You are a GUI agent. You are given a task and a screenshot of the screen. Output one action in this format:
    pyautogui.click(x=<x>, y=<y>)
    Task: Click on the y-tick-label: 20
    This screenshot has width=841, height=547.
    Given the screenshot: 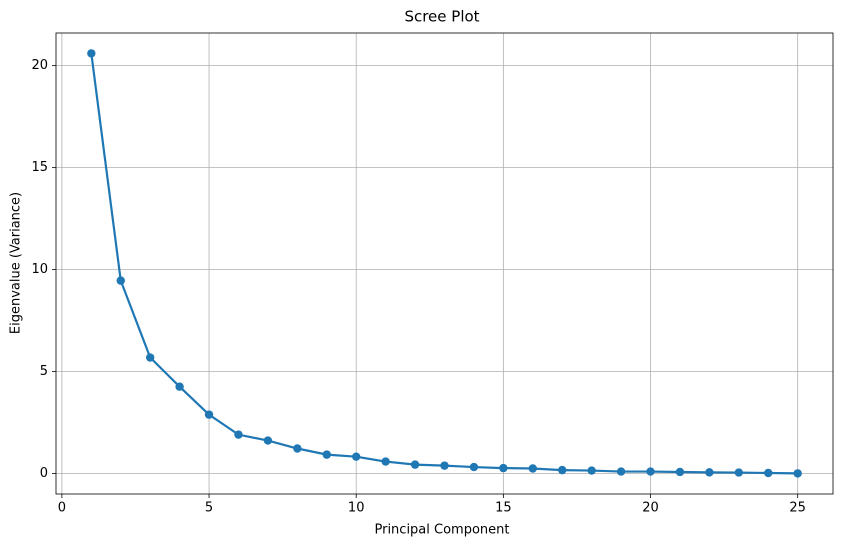 What is the action you would take?
    pyautogui.click(x=39, y=65)
    